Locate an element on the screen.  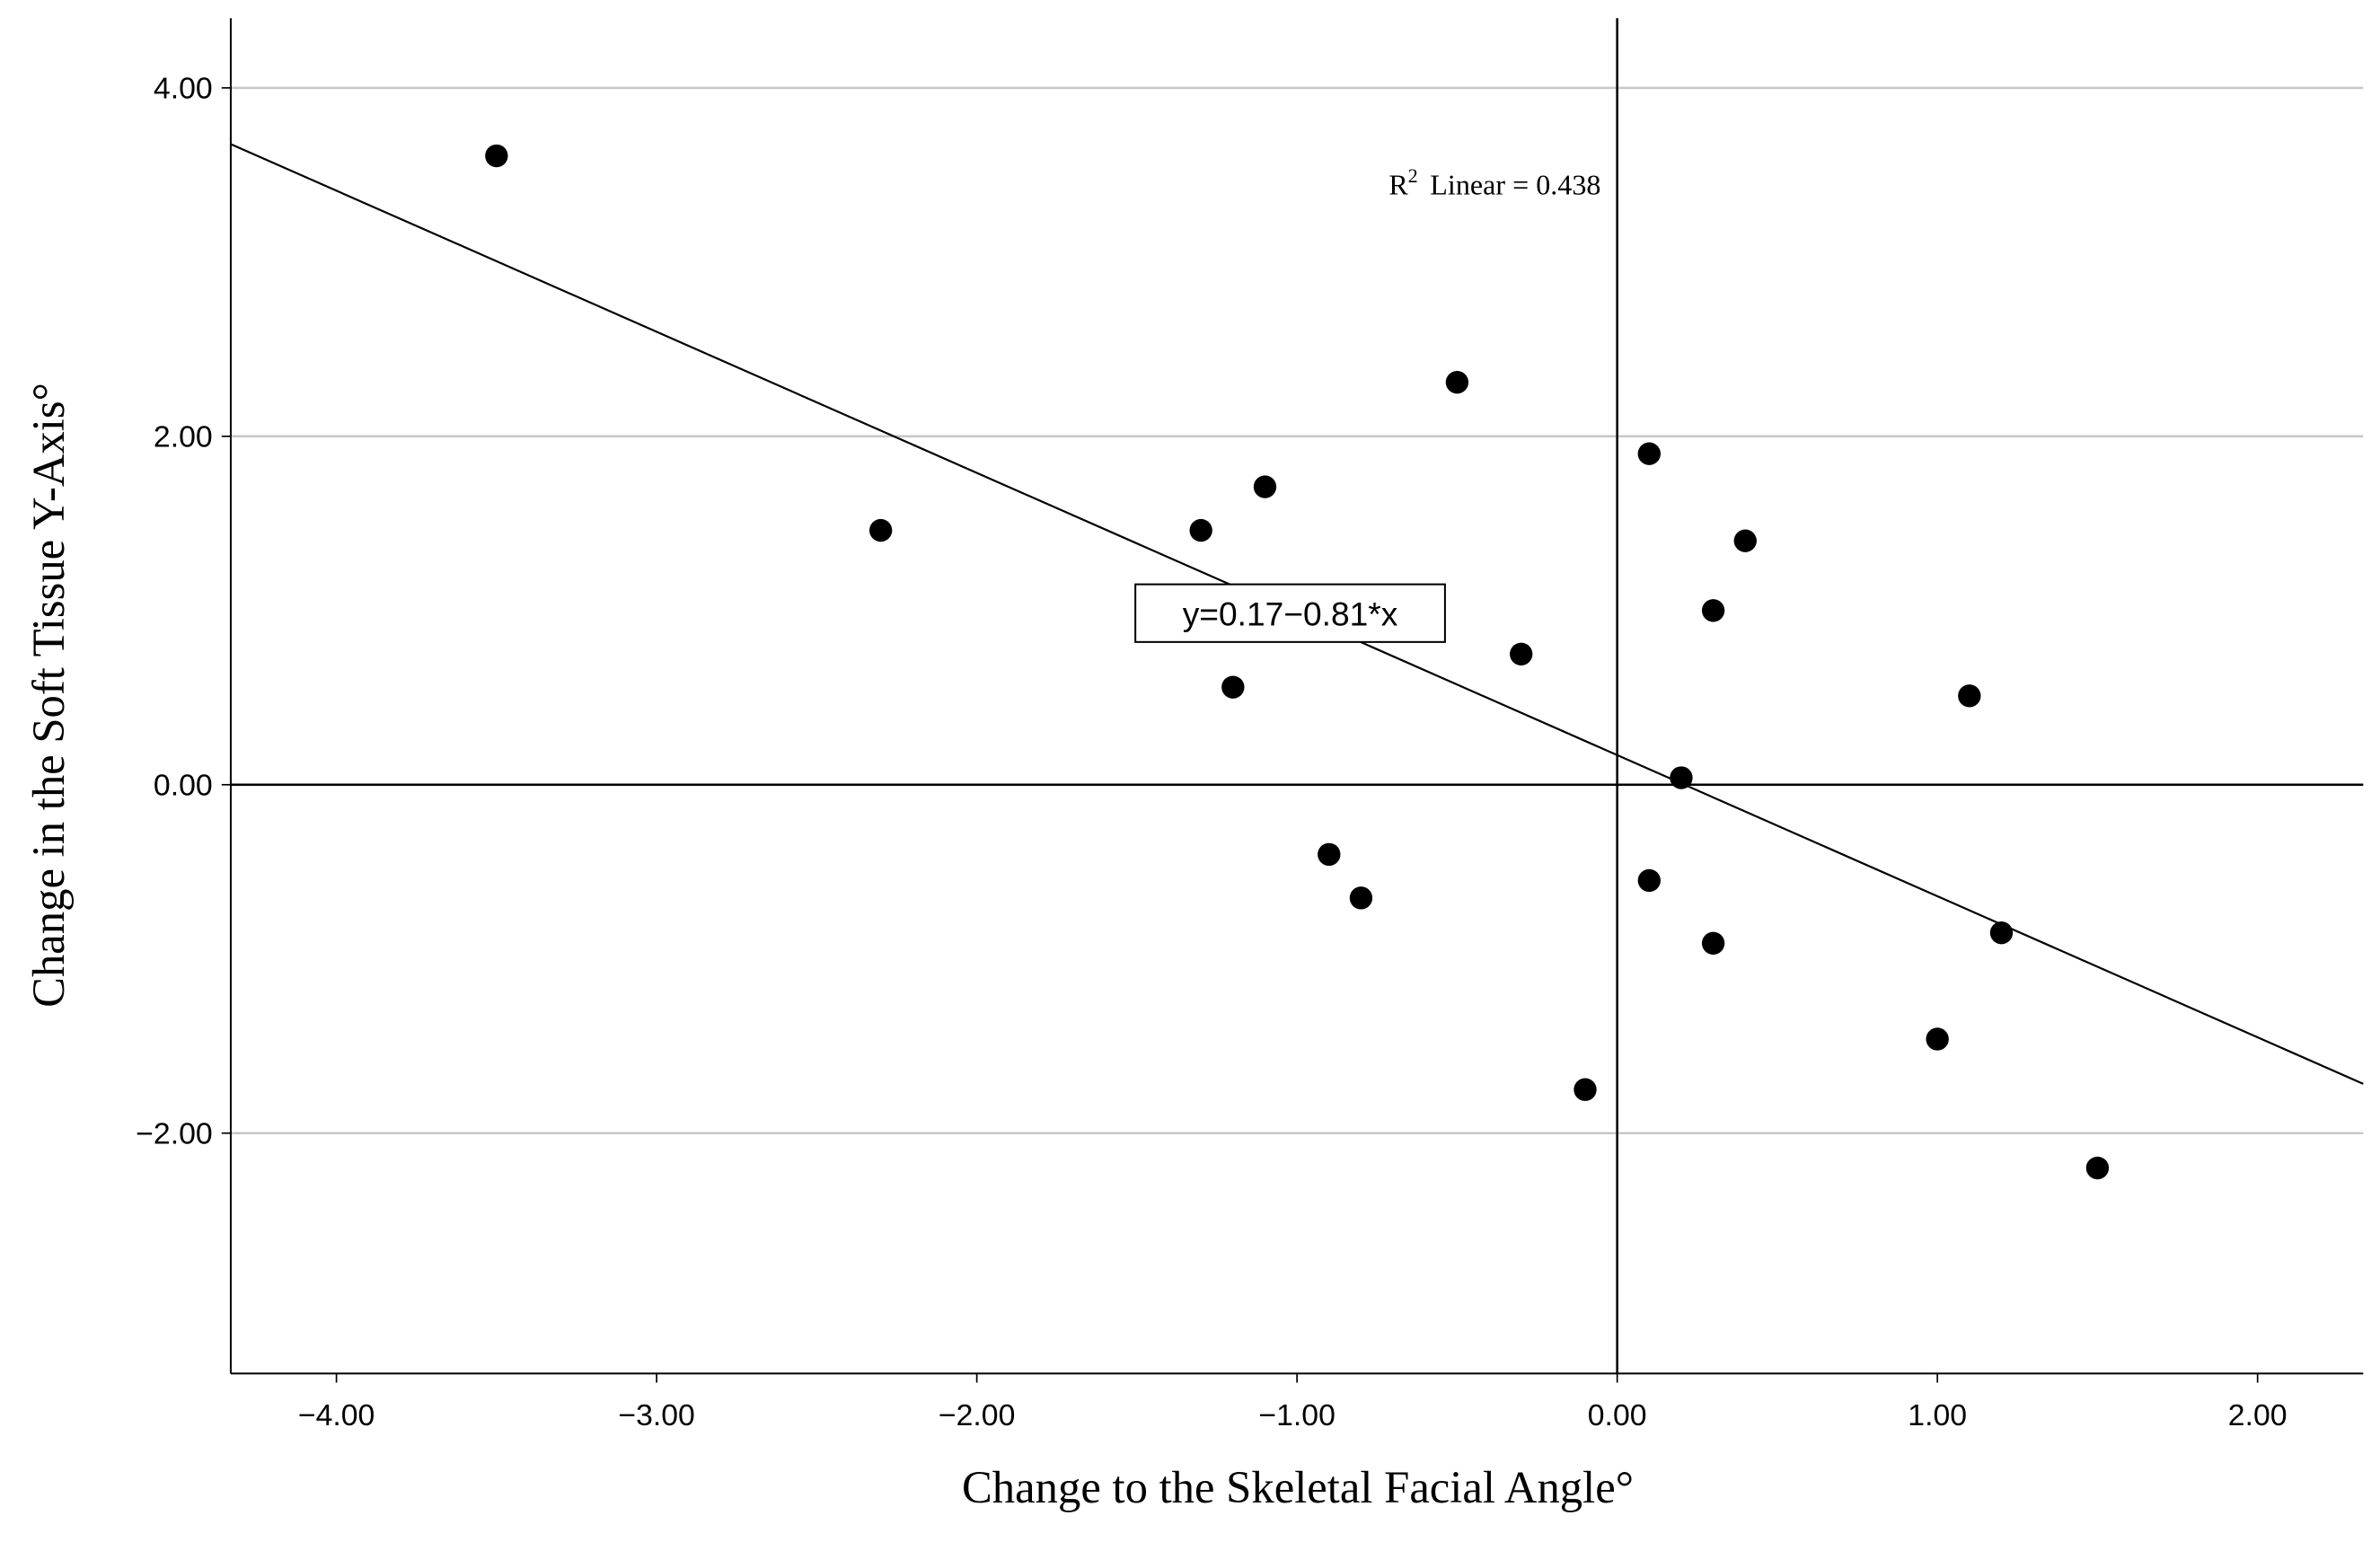
x-tick-label: −1.00 is located at coordinates (1296, 1415).